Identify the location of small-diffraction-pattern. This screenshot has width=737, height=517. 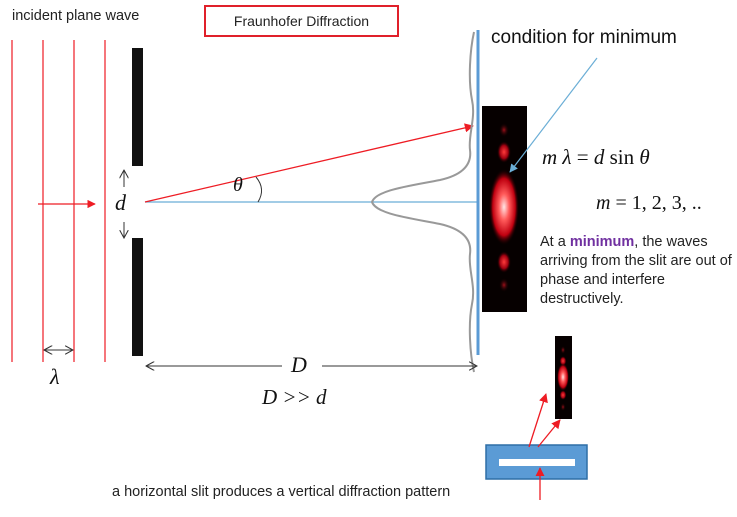
(563, 377).